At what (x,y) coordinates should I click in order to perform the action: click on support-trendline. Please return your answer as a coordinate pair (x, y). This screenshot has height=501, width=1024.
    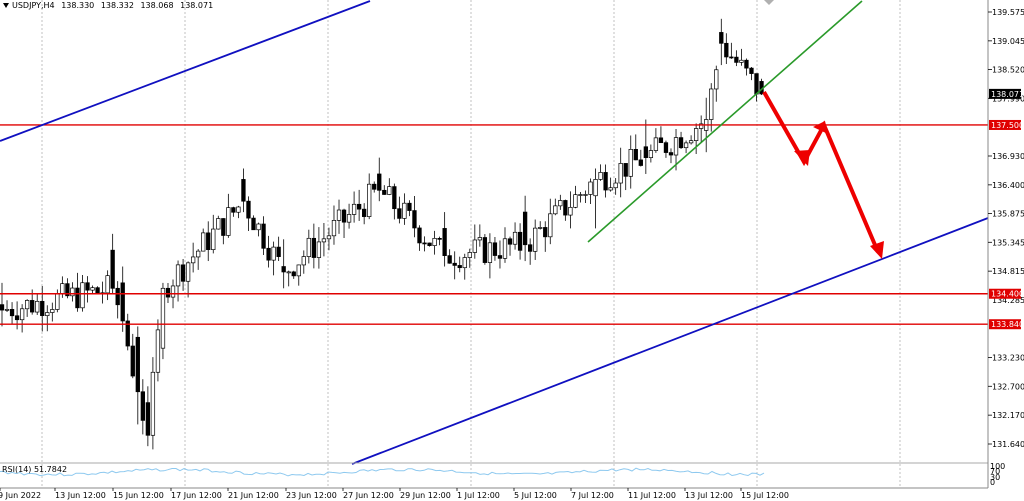
    Looking at the image, I should click on (725, 121).